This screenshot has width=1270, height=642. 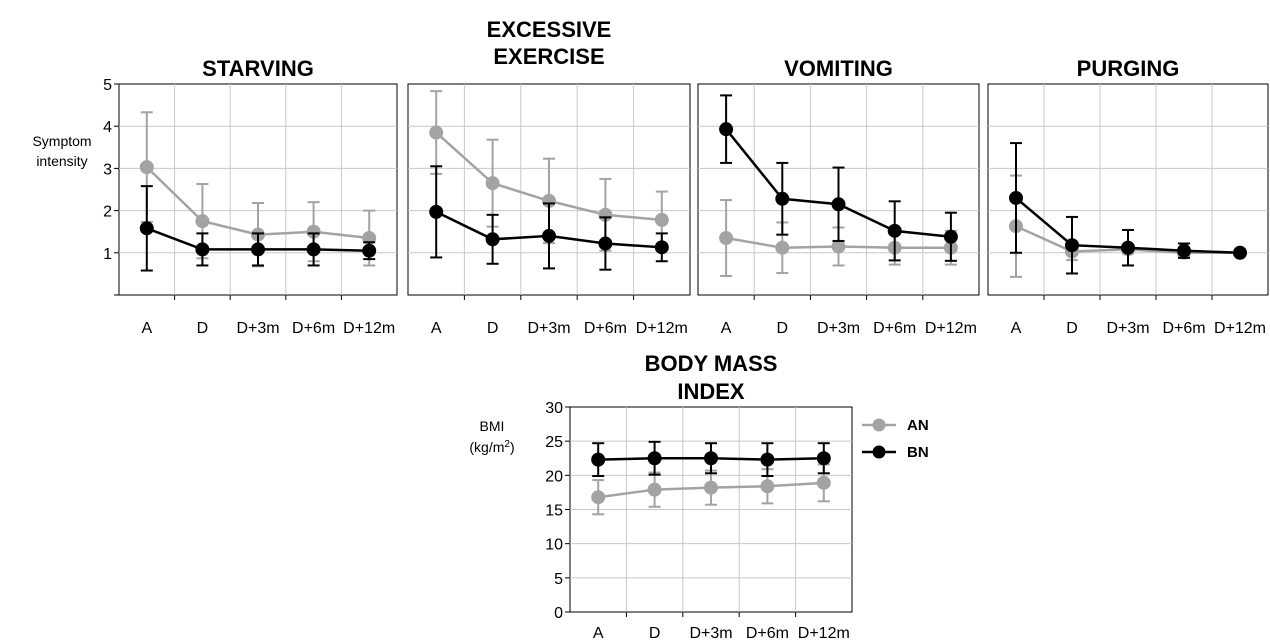 What do you see at coordinates (1128, 68) in the screenshot?
I see `chart-title: PURGING` at bounding box center [1128, 68].